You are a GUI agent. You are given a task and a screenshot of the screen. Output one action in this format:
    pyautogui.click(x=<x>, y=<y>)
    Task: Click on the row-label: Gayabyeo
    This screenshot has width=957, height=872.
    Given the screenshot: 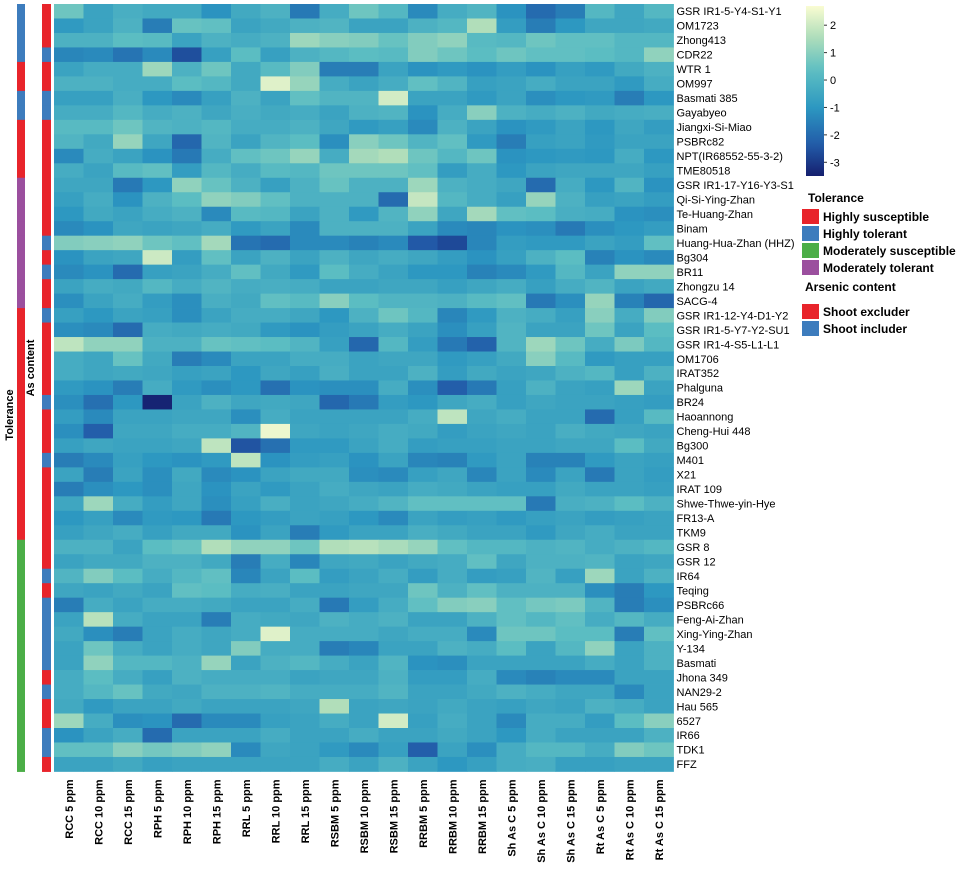 What is the action you would take?
    pyautogui.click(x=702, y=114)
    